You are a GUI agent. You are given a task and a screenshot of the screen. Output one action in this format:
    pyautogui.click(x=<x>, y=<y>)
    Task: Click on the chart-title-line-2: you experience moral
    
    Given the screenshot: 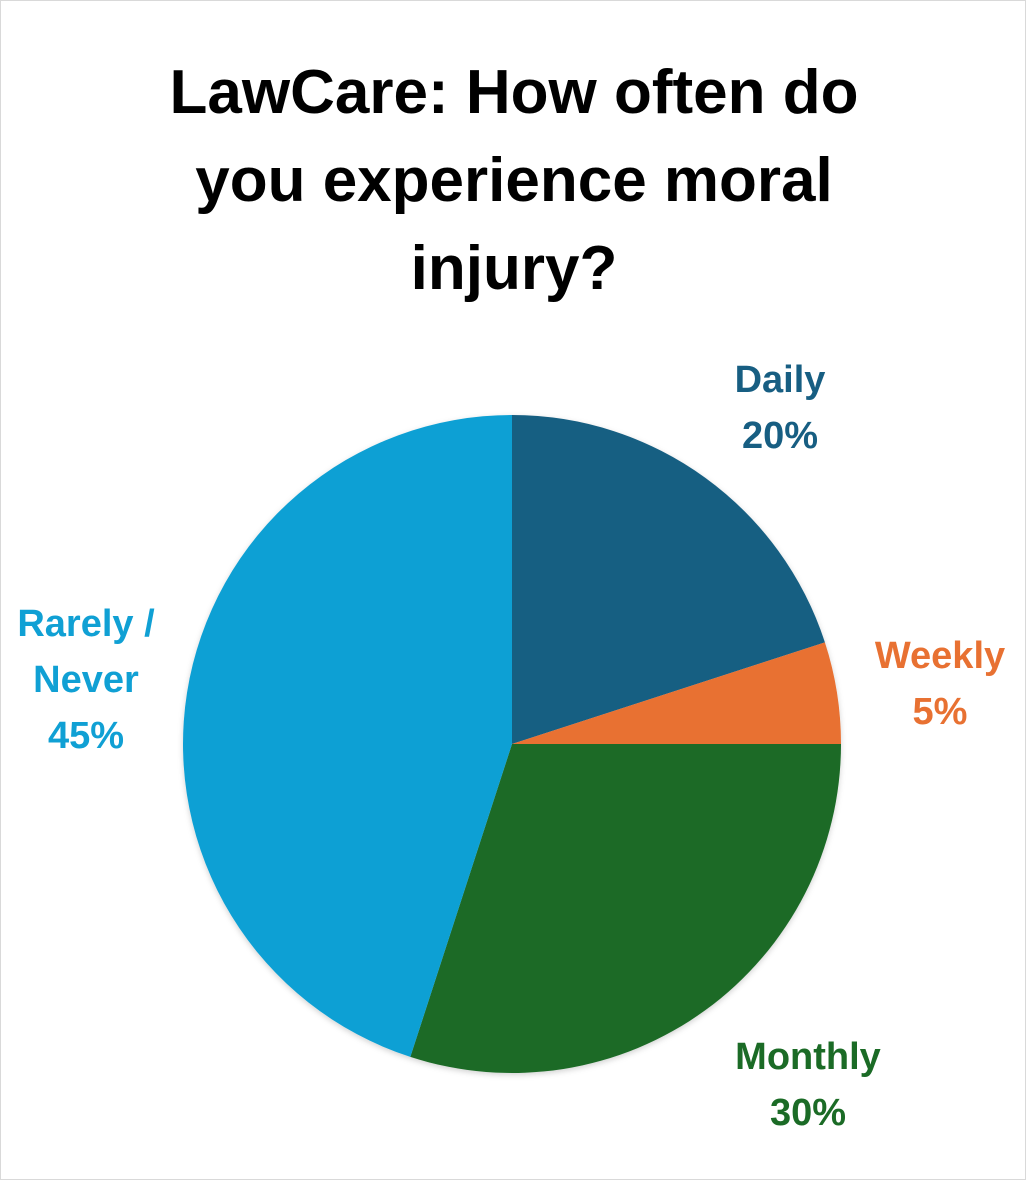 What is the action you would take?
    pyautogui.click(x=514, y=180)
    